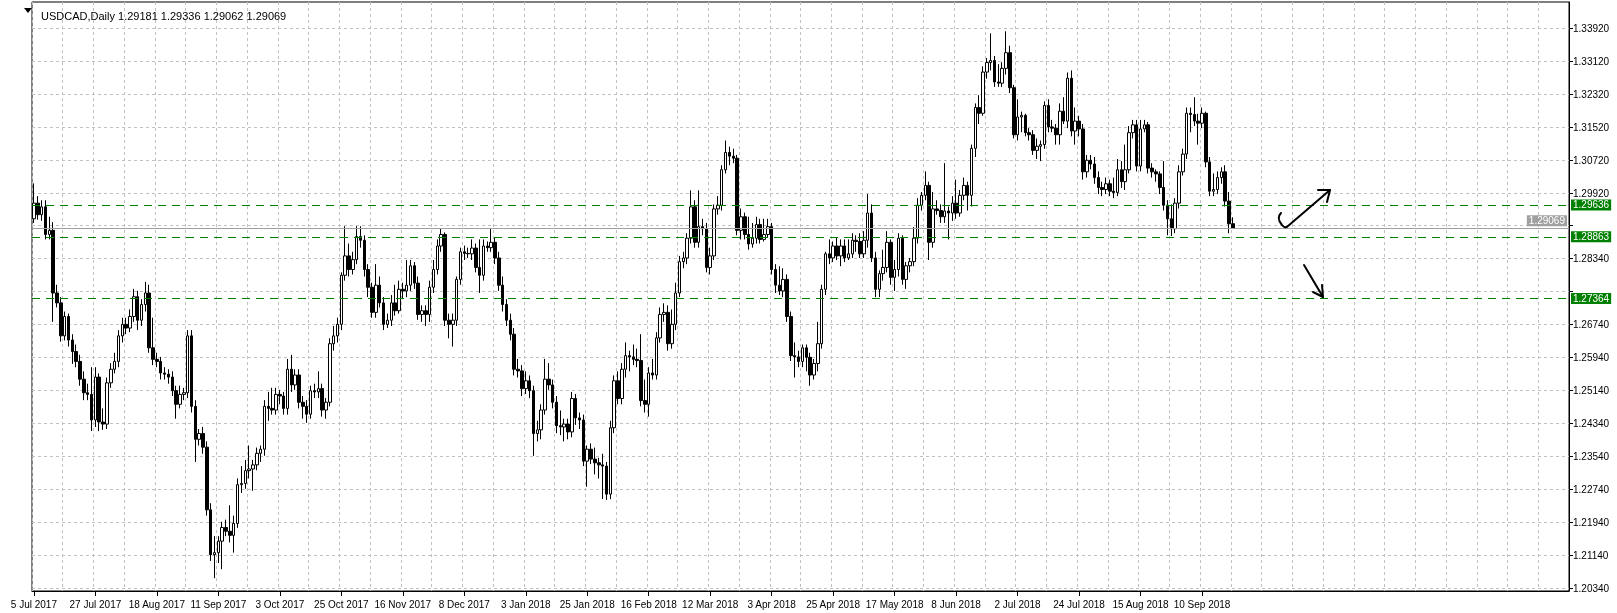 This screenshot has width=1617, height=613. I want to click on y-tick-label: 1.33120, so click(1591, 61).